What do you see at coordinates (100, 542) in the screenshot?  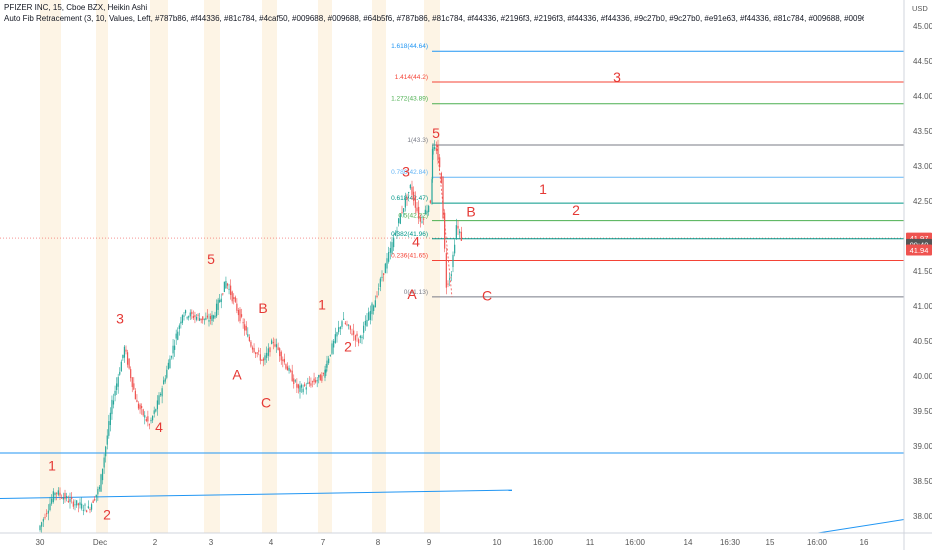 I see `x-tick-label: Dec` at bounding box center [100, 542].